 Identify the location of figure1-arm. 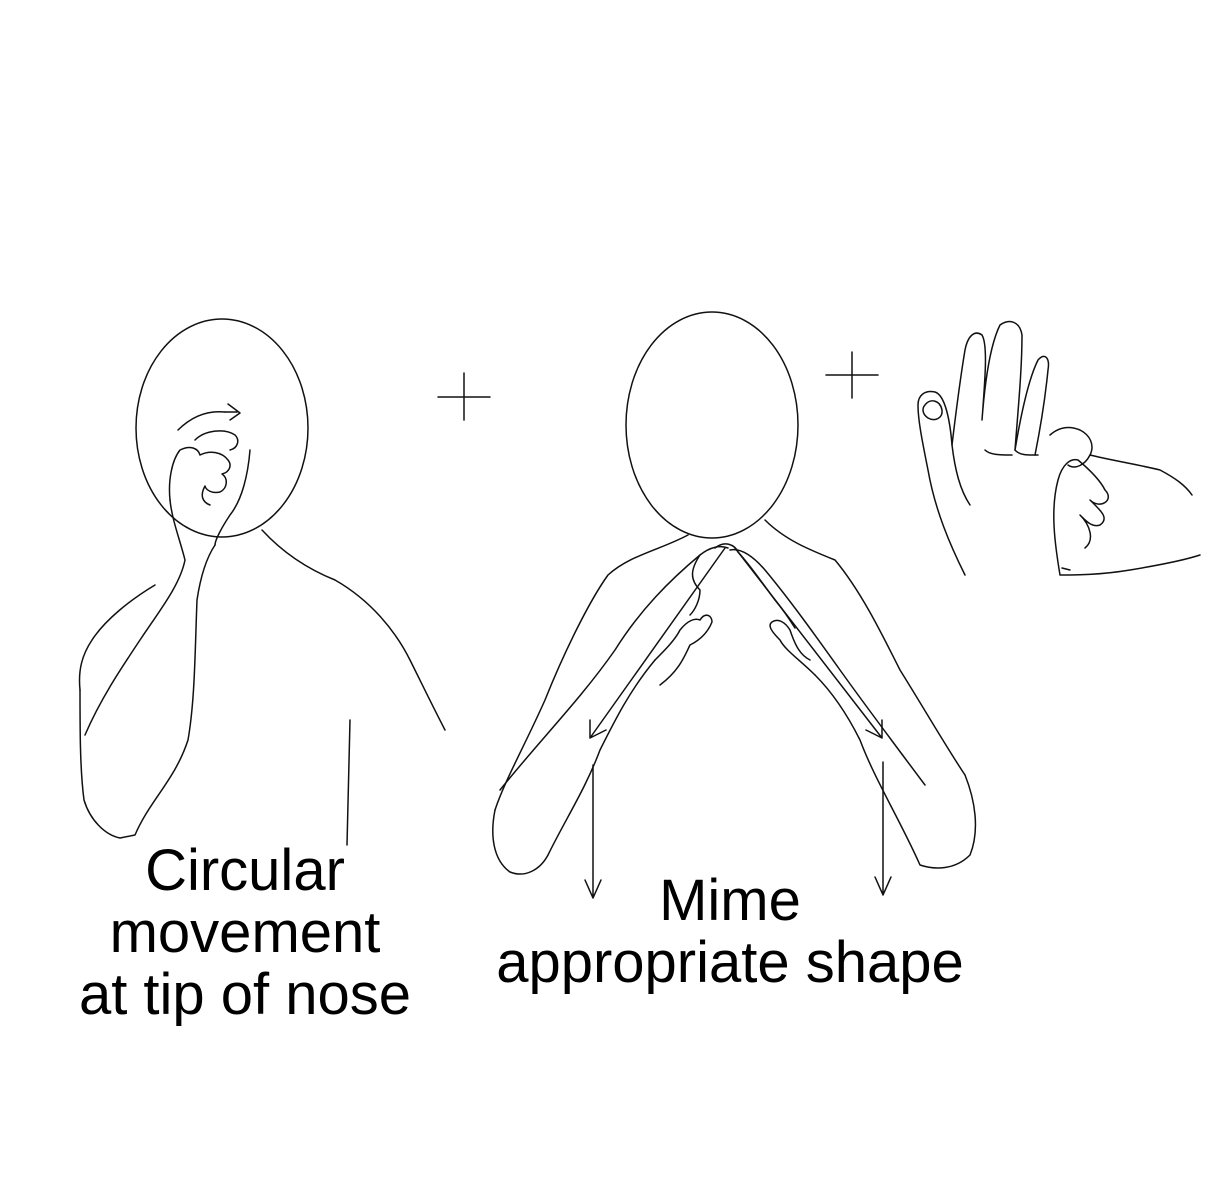
(147, 691).